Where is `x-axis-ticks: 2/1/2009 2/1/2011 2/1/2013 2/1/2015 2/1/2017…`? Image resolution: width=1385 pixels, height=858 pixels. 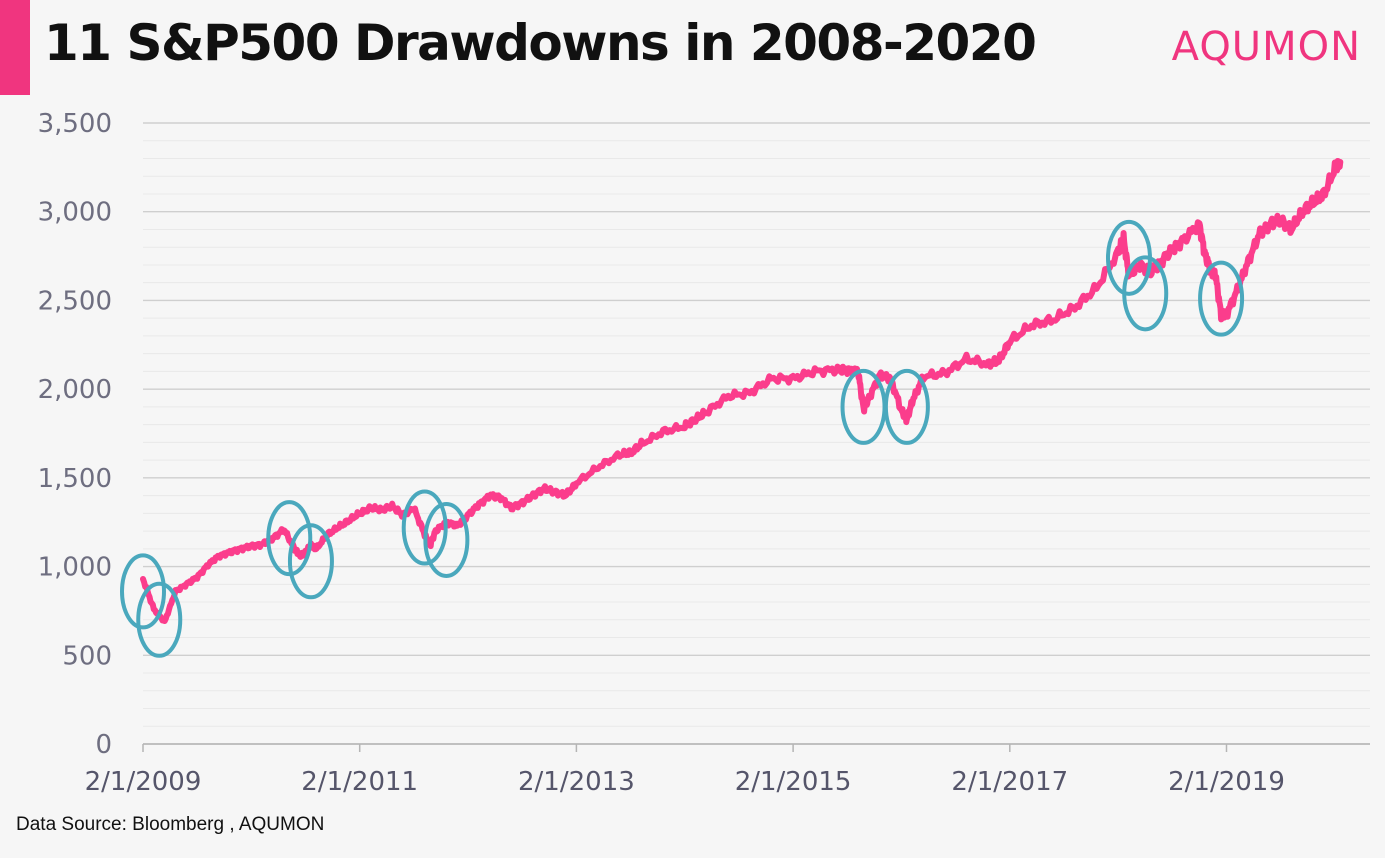
x-axis-ticks: 2/1/2009 2/1/2011 2/1/2013 2/1/2015 2/1/2017… is located at coordinates (685, 770).